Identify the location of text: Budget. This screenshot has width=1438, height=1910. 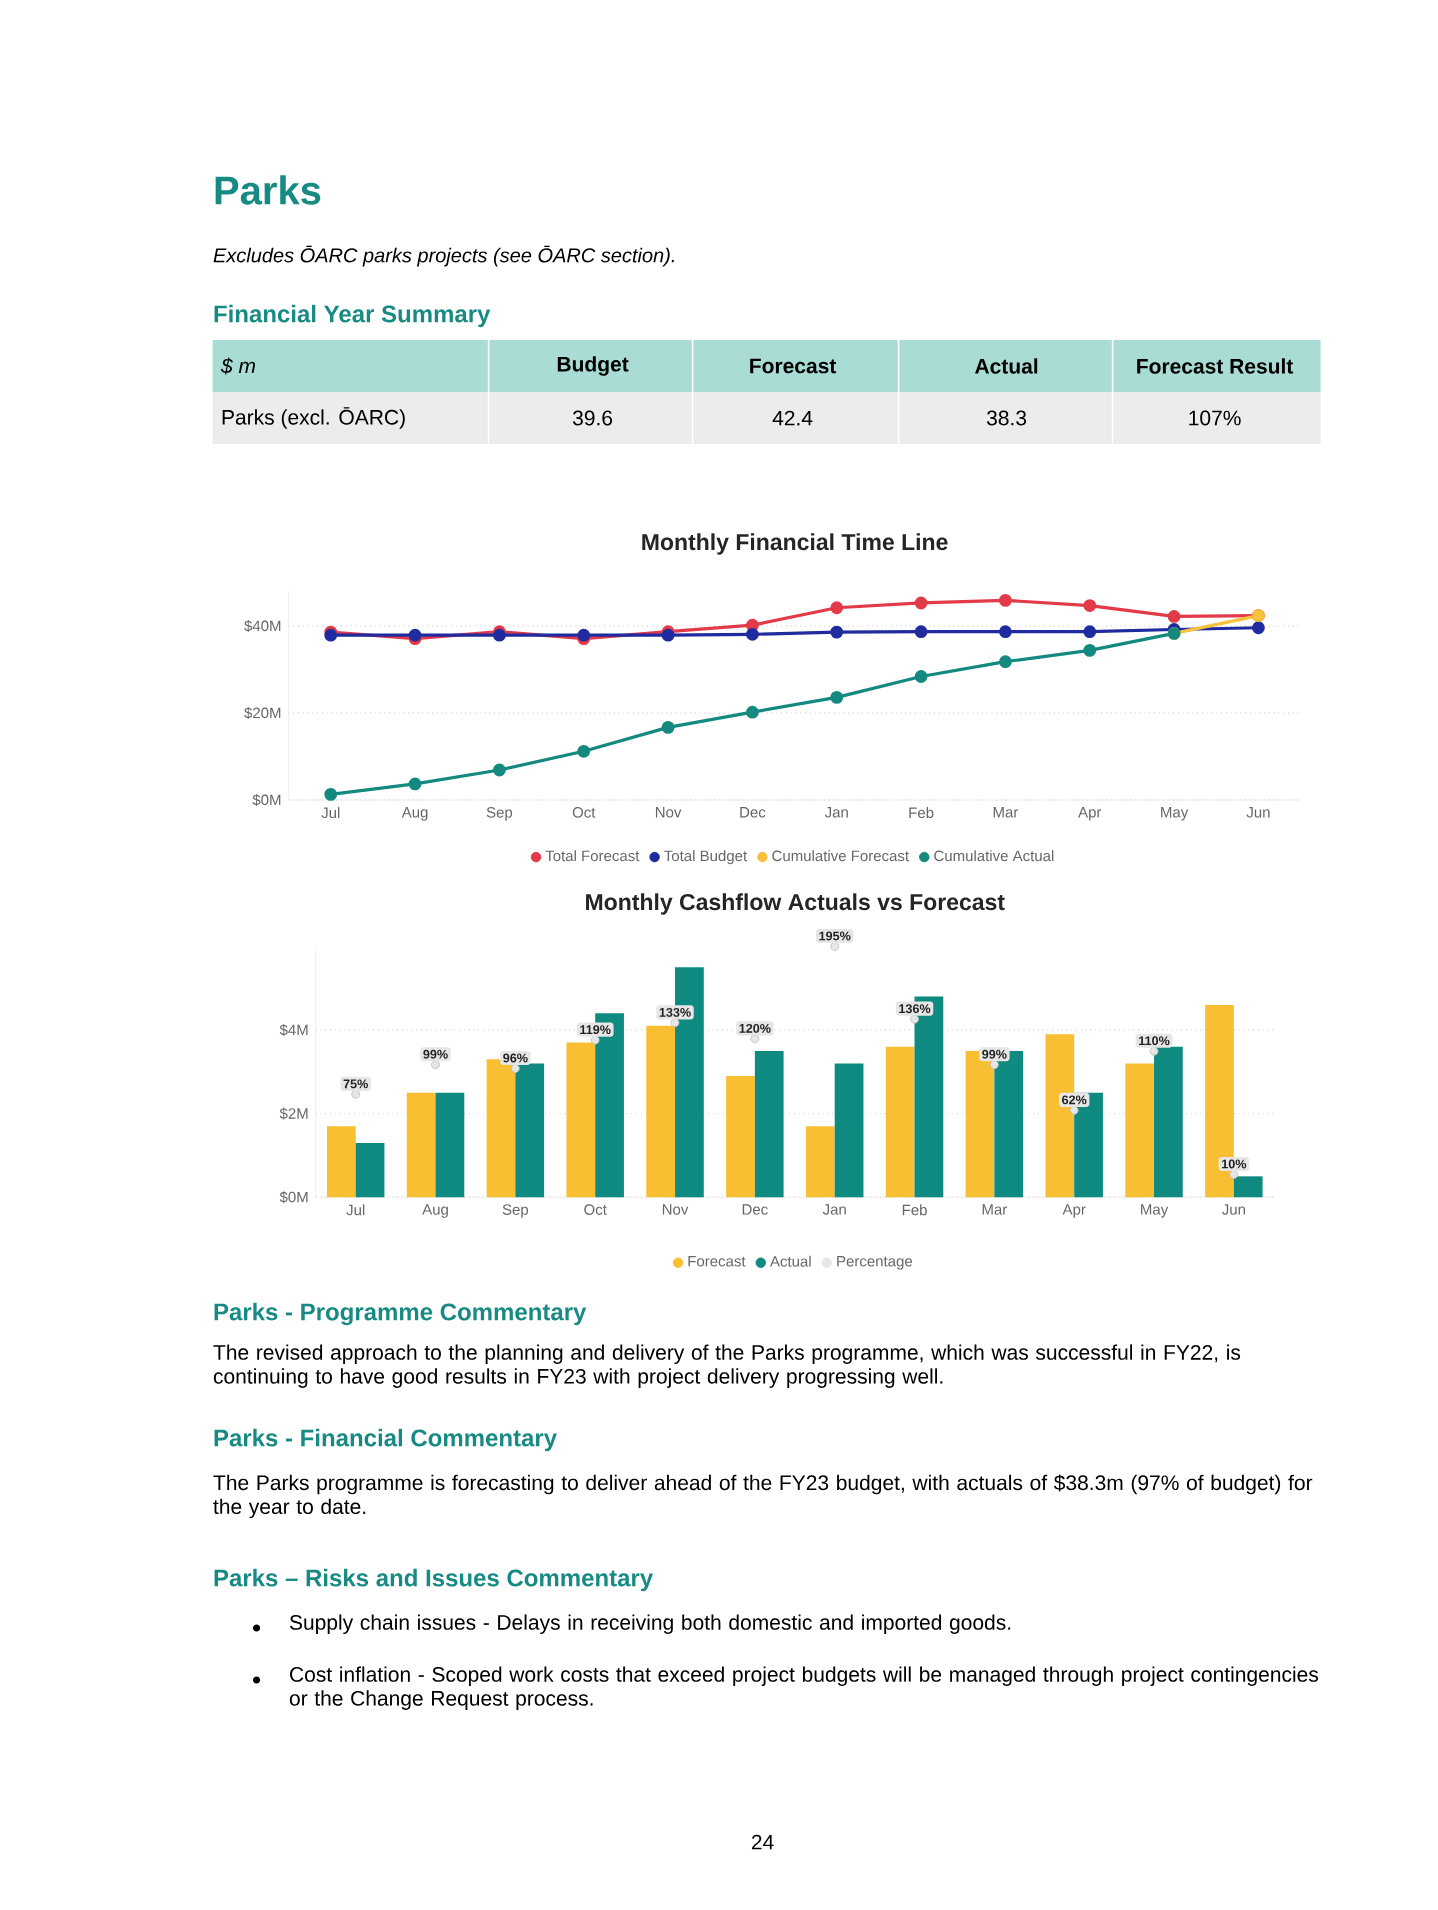
(593, 366).